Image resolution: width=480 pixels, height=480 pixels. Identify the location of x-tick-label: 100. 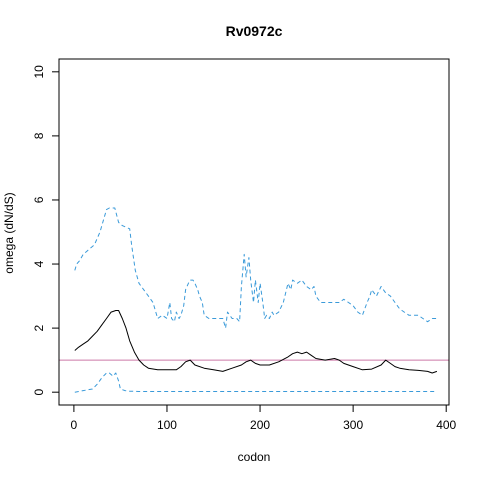
(167, 425).